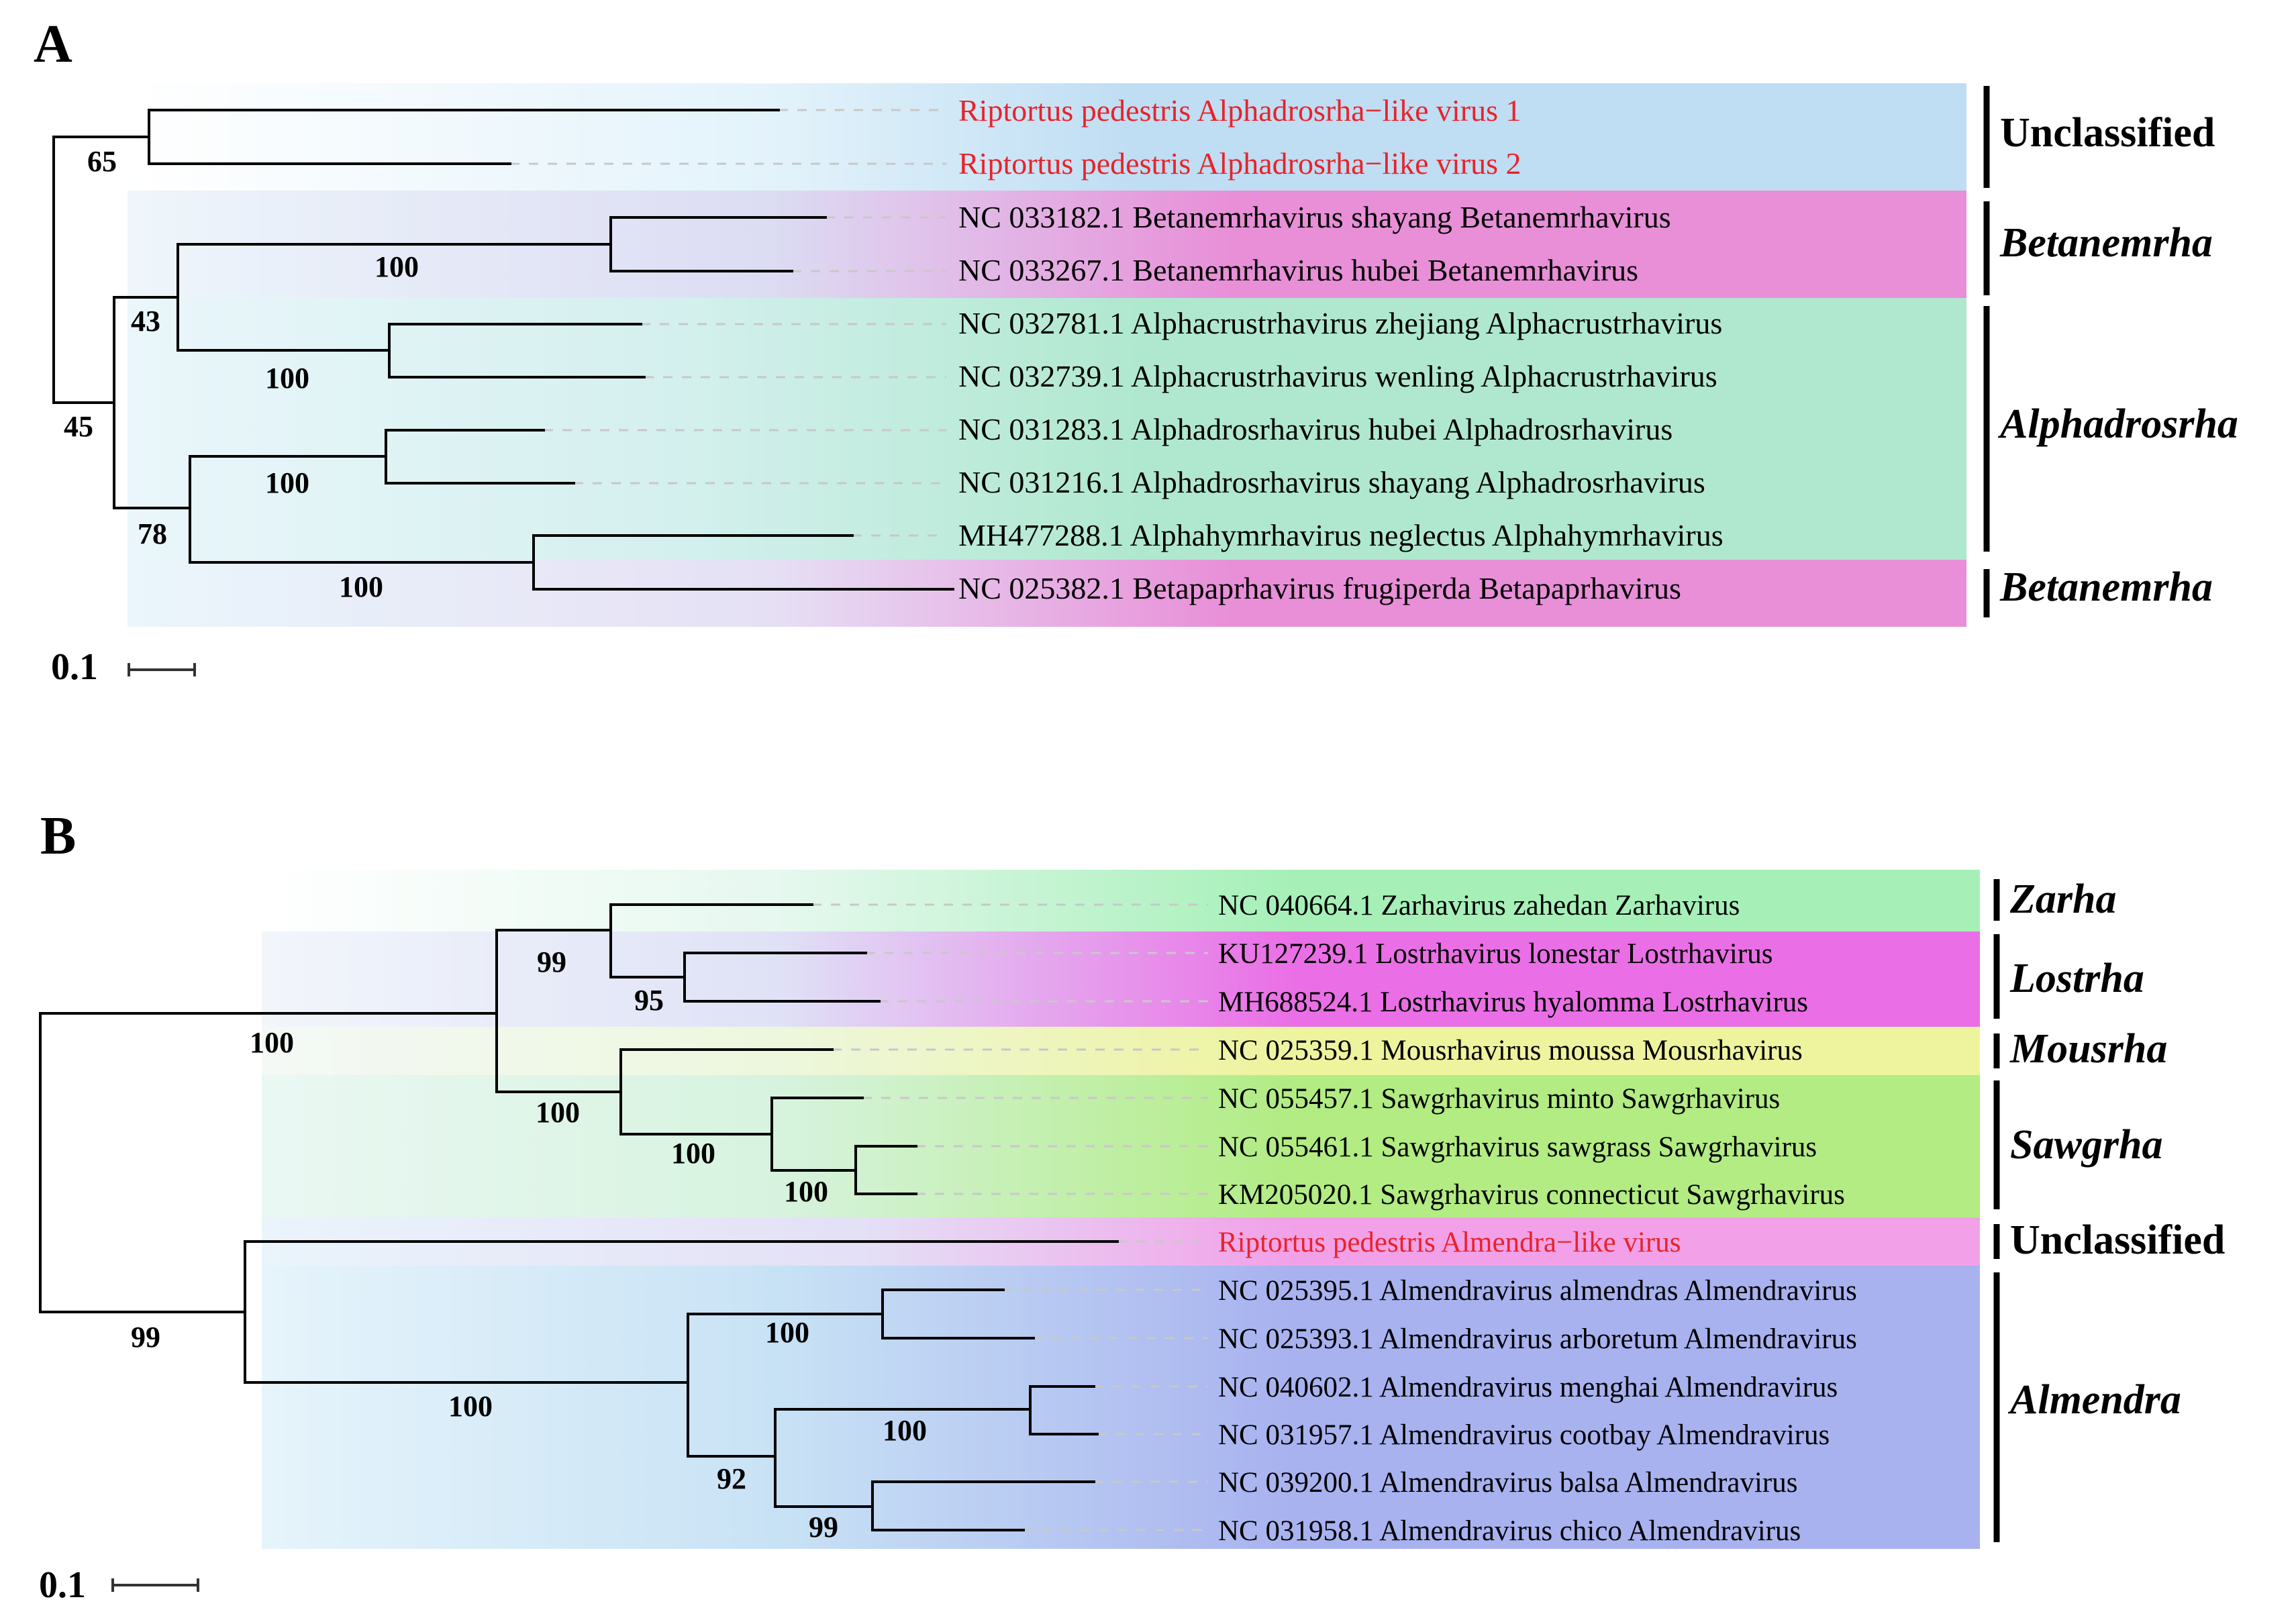 The height and width of the screenshot is (1618, 2296). What do you see at coordinates (1047, 137) in the screenshot?
I see `clade-band-unclassified` at bounding box center [1047, 137].